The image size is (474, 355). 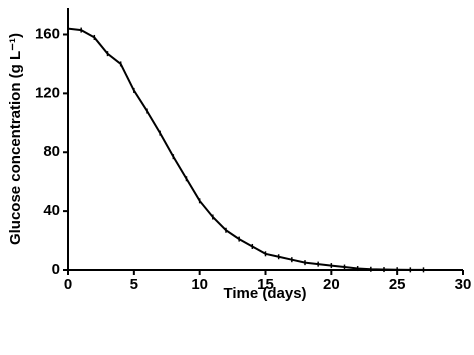 I want to click on x-tick-label: 0, so click(x=68, y=284).